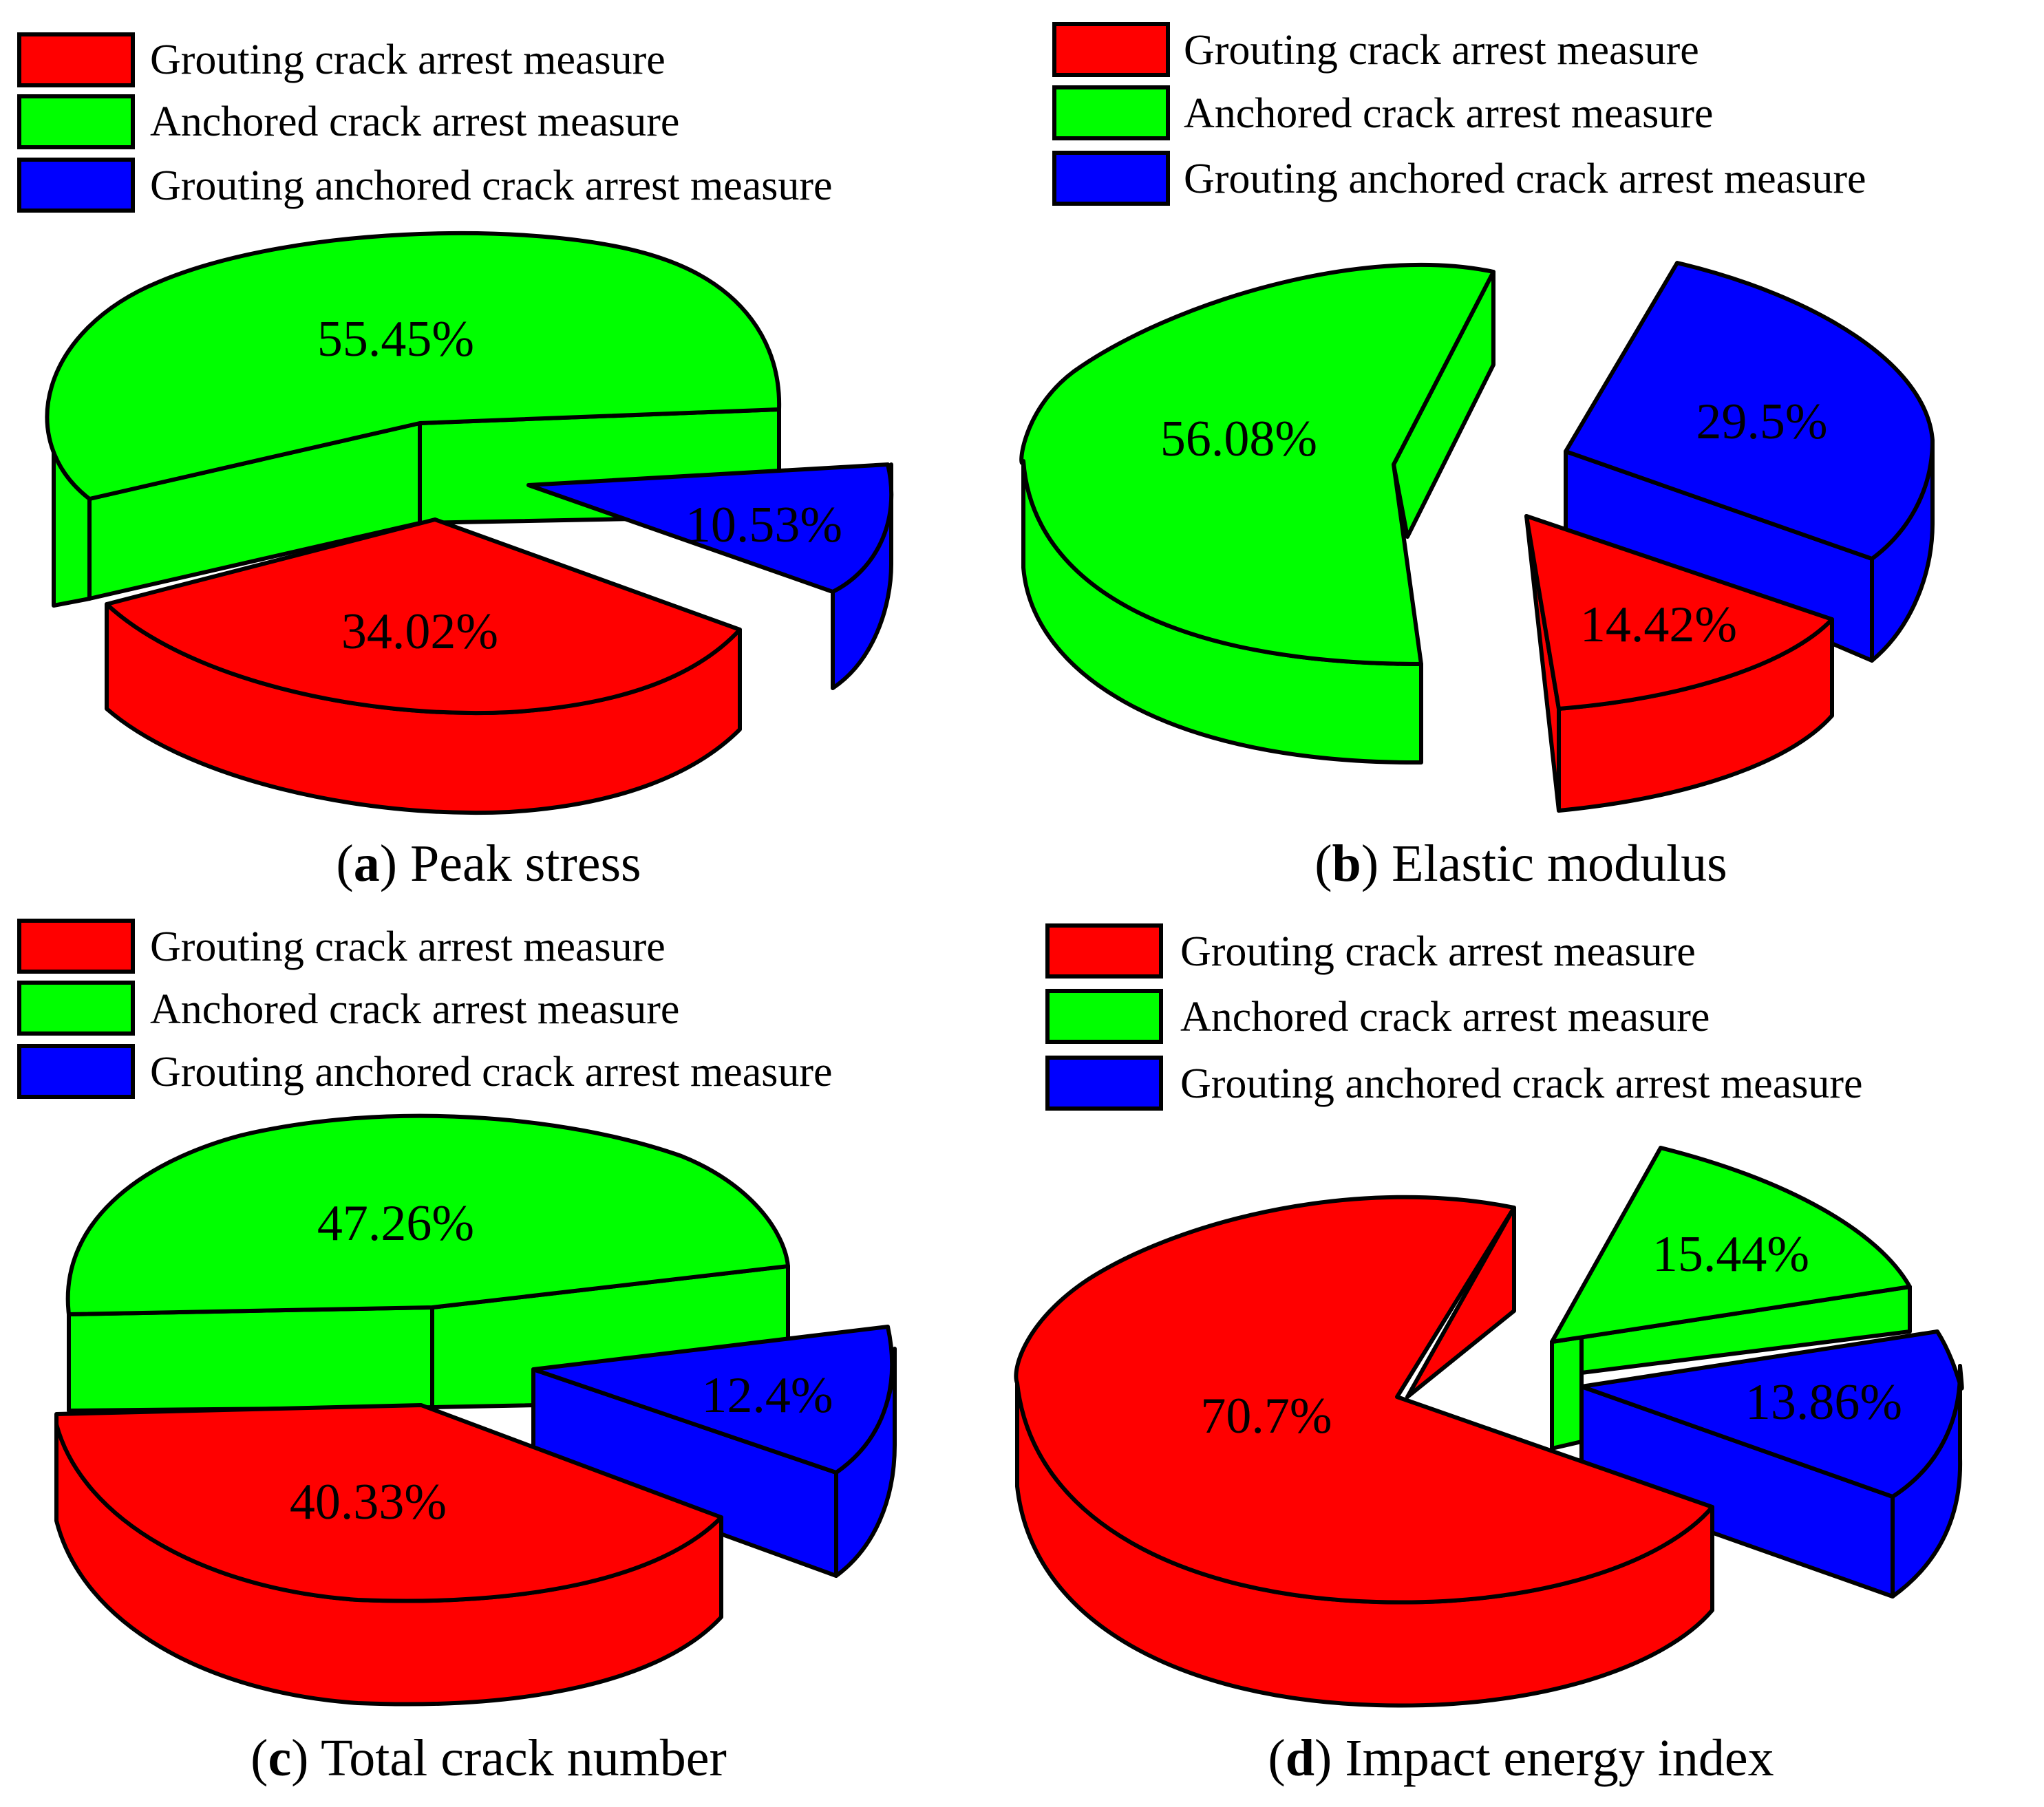 The width and height of the screenshot is (2044, 1807). Describe the element at coordinates (1448, 113) in the screenshot. I see `legend-b-label-anchored: Anchored crack arrest measure` at that location.